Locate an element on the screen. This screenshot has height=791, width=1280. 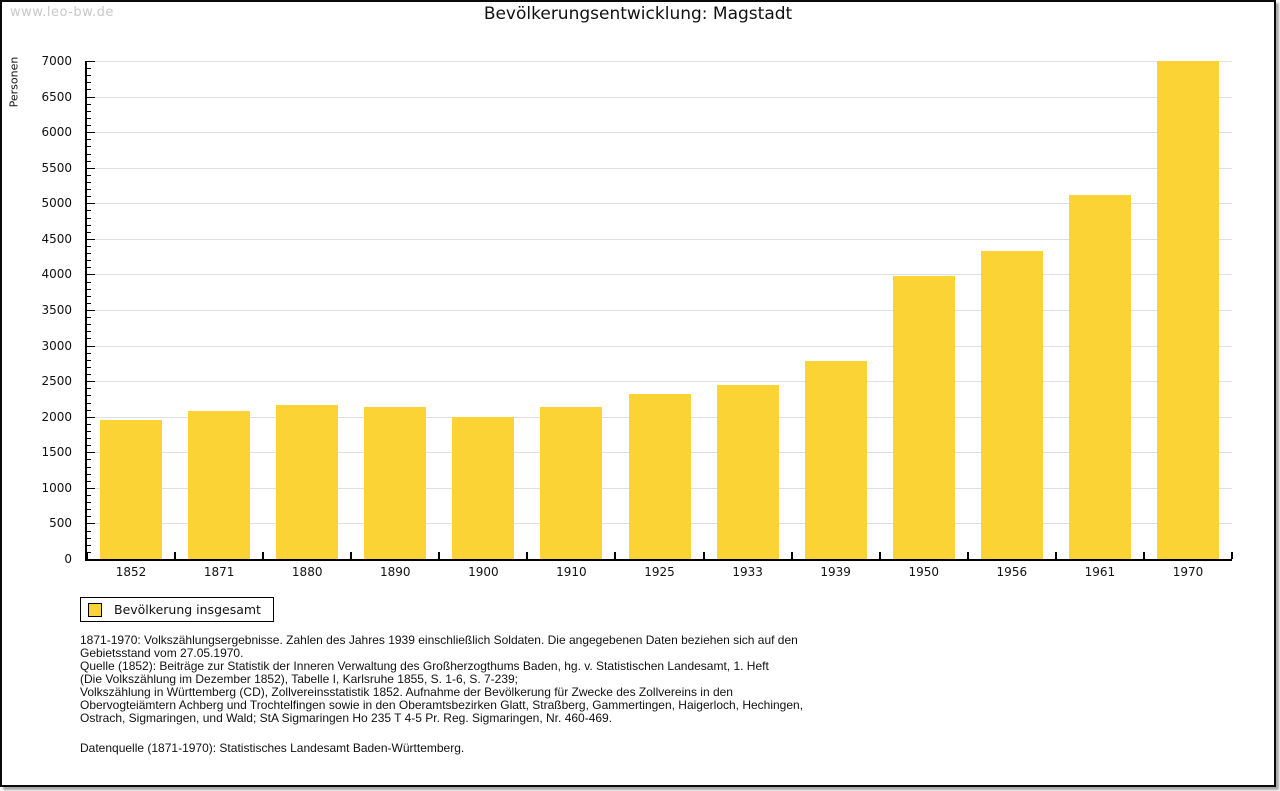
x-tick-label: 1970 is located at coordinates (1188, 572).